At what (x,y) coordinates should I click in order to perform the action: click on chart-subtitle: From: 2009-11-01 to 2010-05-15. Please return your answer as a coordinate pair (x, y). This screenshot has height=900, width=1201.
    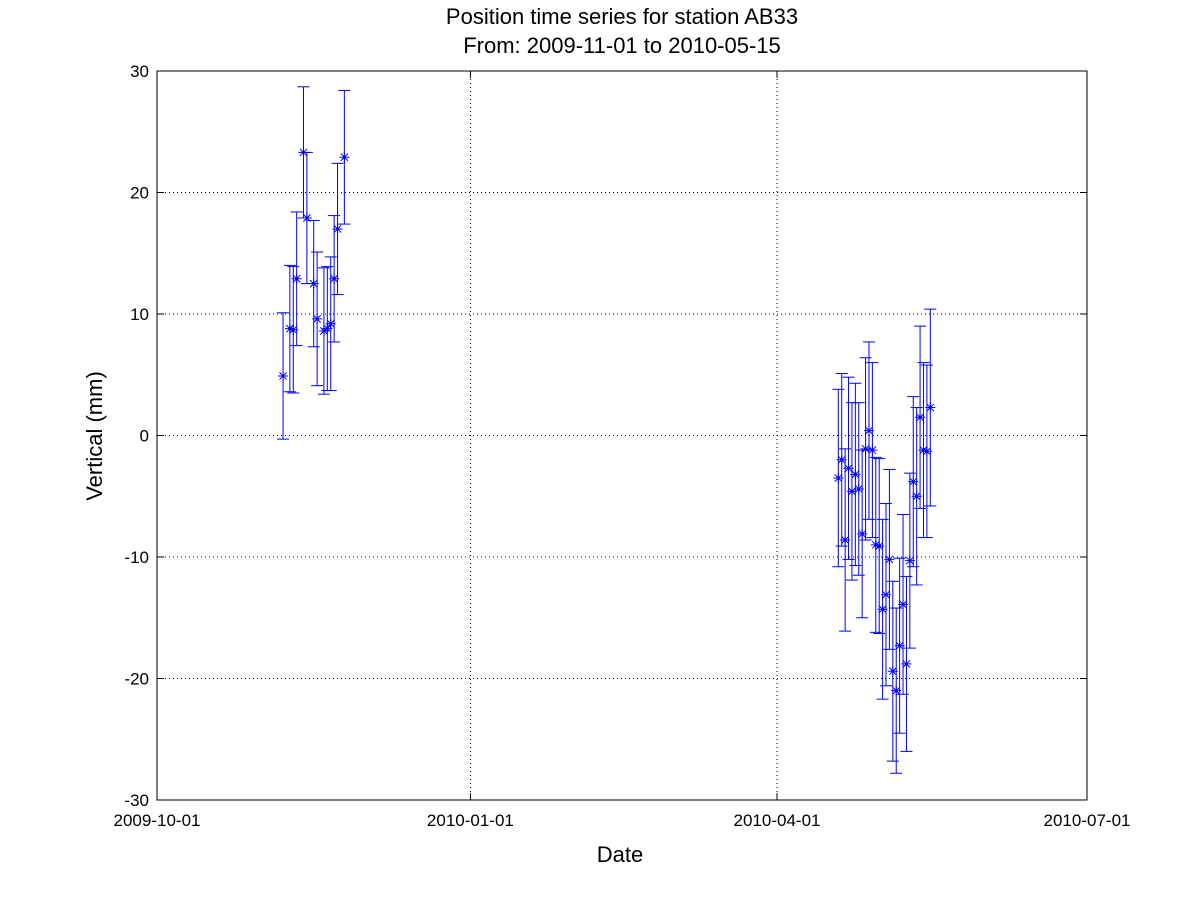
    Looking at the image, I should click on (622, 45).